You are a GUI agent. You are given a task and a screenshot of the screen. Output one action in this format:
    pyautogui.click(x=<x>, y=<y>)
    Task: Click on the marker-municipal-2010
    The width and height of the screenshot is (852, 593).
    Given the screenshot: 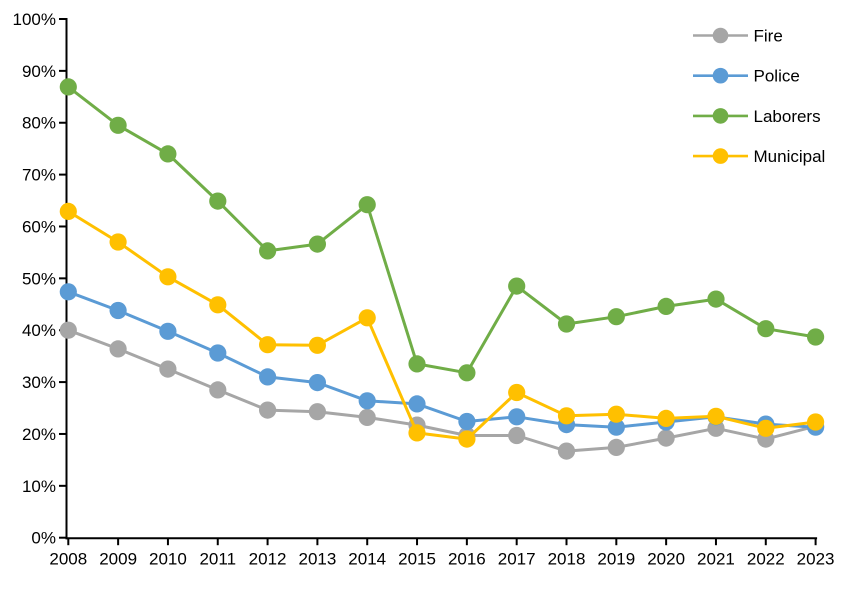 What is the action you would take?
    pyautogui.click(x=168, y=277)
    